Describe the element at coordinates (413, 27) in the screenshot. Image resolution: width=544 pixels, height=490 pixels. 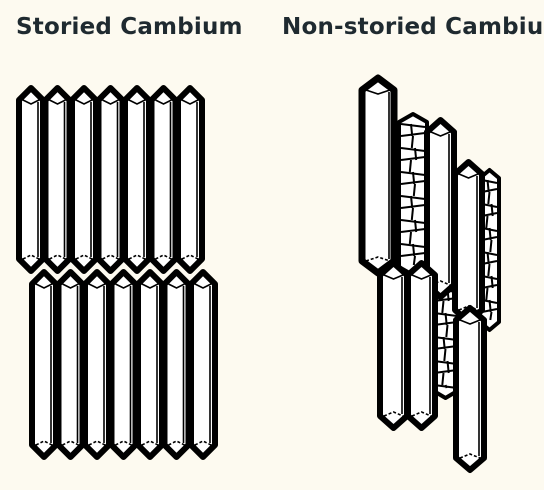
I see `non-storied-cambium-title: Non-storied Cambium` at that location.